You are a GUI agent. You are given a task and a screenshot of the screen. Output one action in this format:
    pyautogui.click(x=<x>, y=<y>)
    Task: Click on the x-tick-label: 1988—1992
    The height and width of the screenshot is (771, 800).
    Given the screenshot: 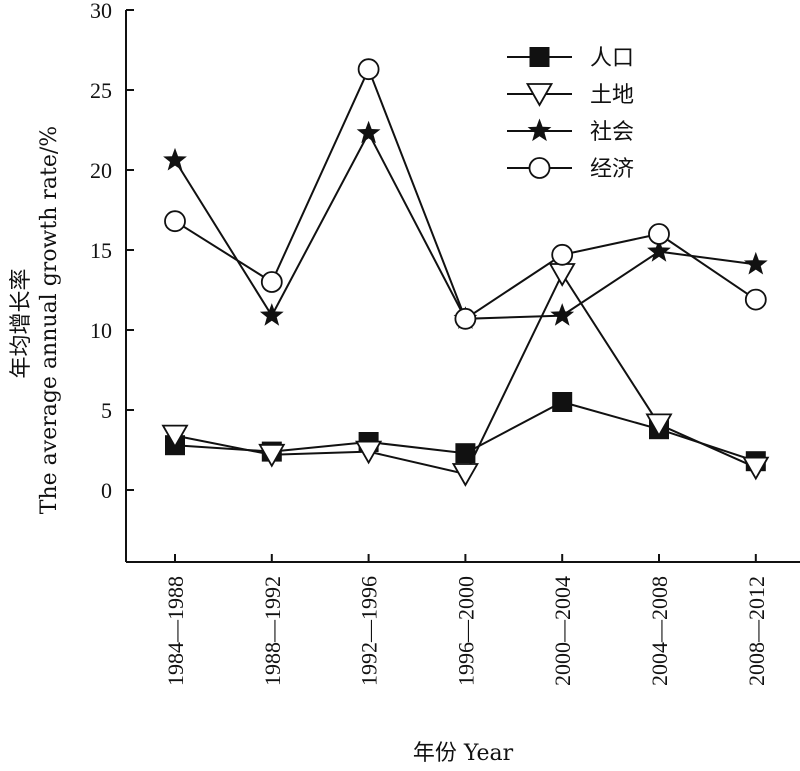 What is the action you would take?
    pyautogui.click(x=272, y=631)
    